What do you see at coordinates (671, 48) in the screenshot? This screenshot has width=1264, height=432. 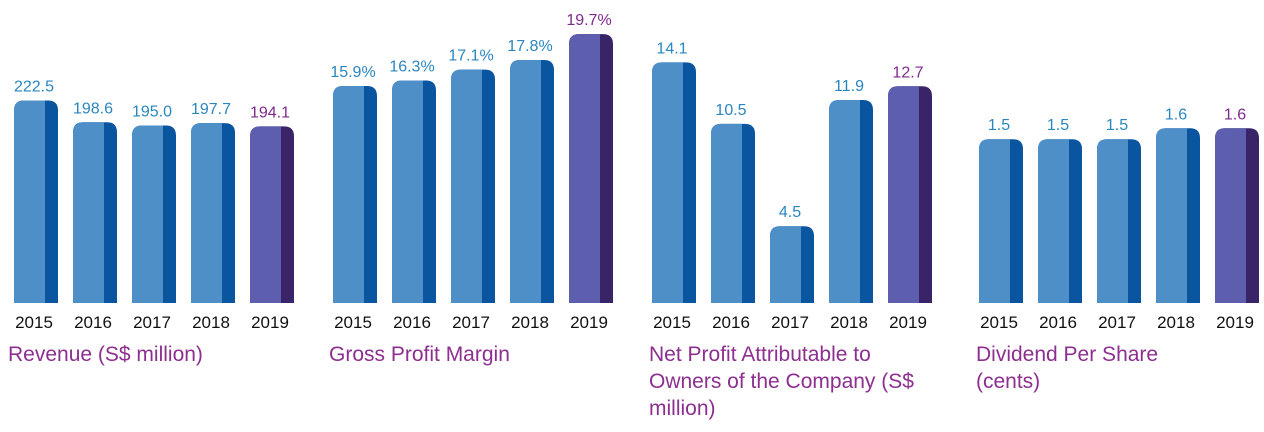 I see `value-label: 14.1` at bounding box center [671, 48].